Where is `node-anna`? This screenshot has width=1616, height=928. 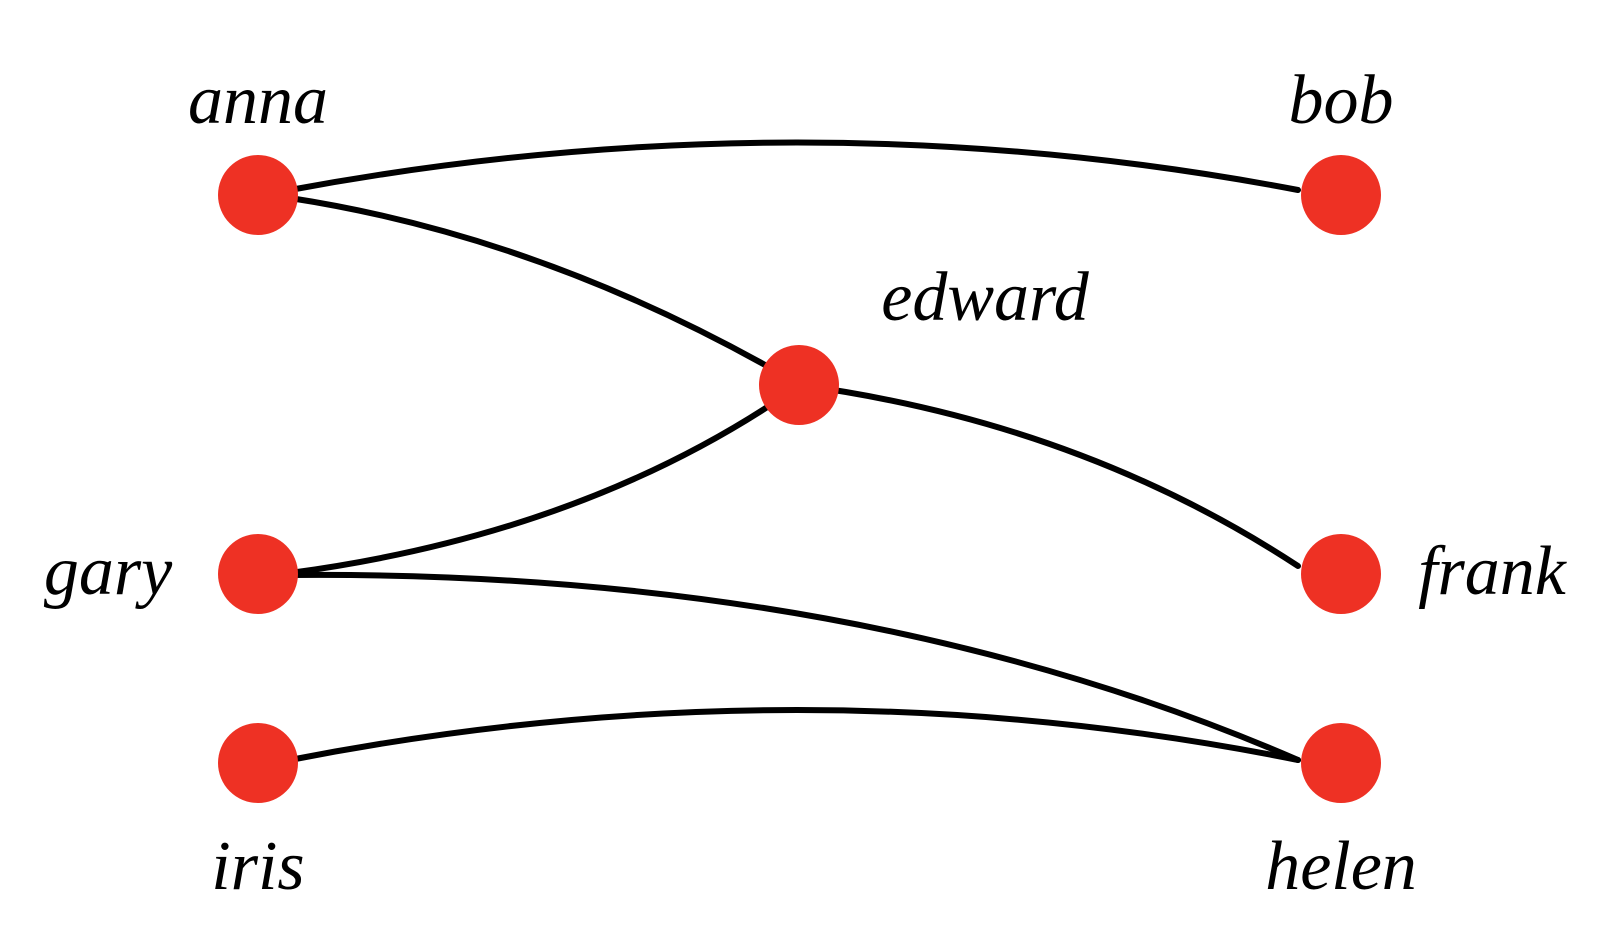 node-anna is located at coordinates (258, 195).